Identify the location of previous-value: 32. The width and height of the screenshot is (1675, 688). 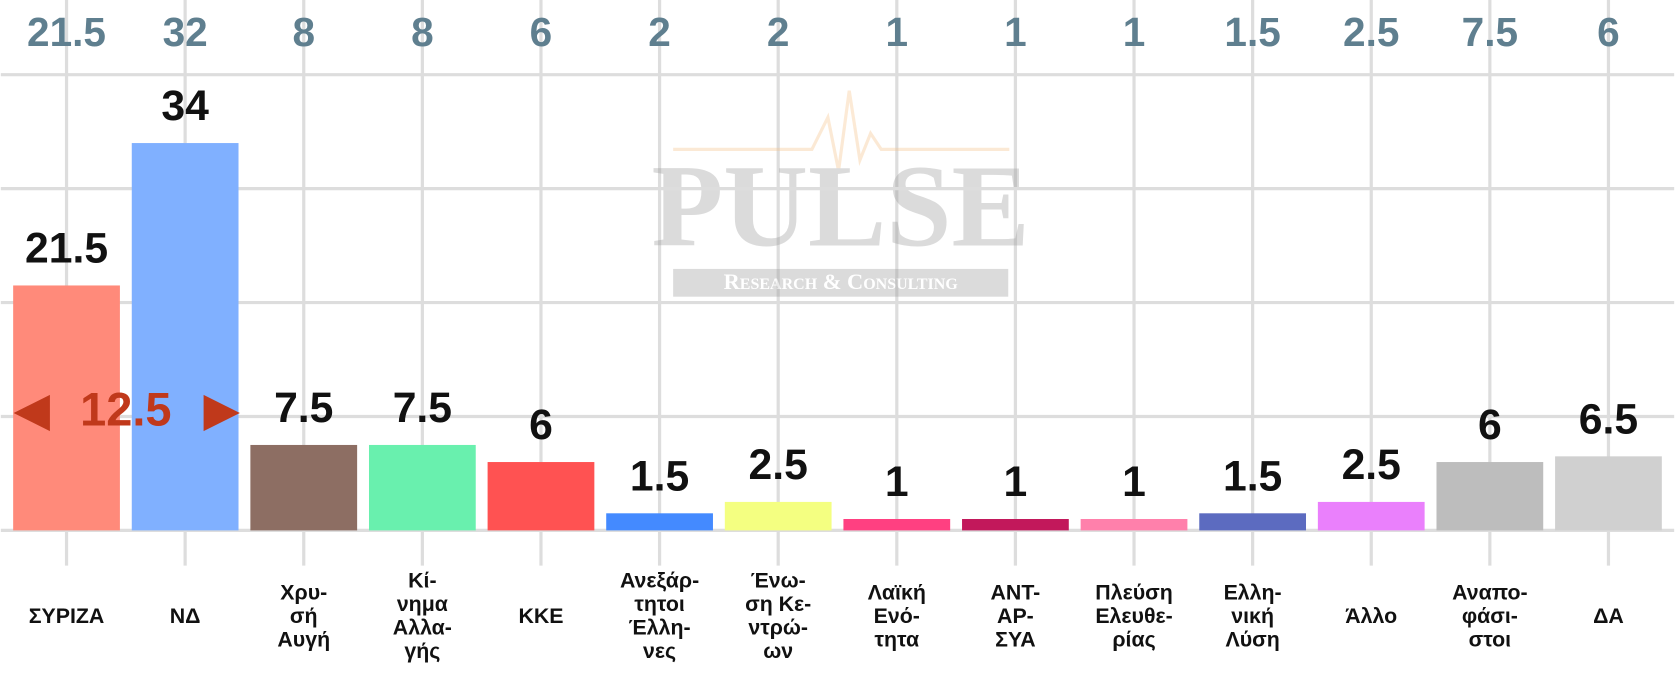
(185, 32).